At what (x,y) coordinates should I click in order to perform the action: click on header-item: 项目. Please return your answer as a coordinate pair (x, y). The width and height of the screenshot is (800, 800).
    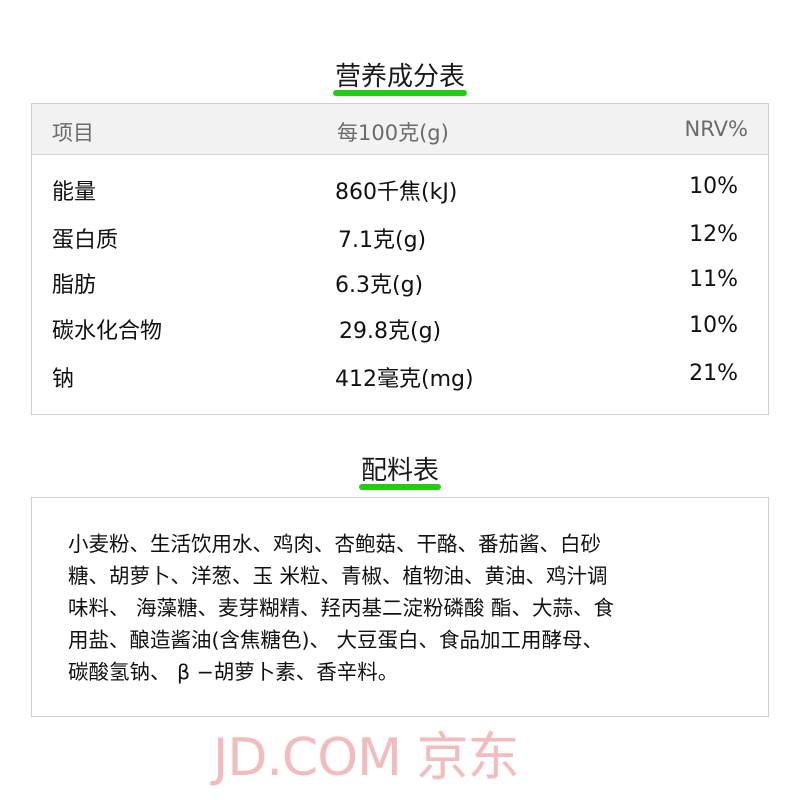
    Looking at the image, I should click on (73, 133).